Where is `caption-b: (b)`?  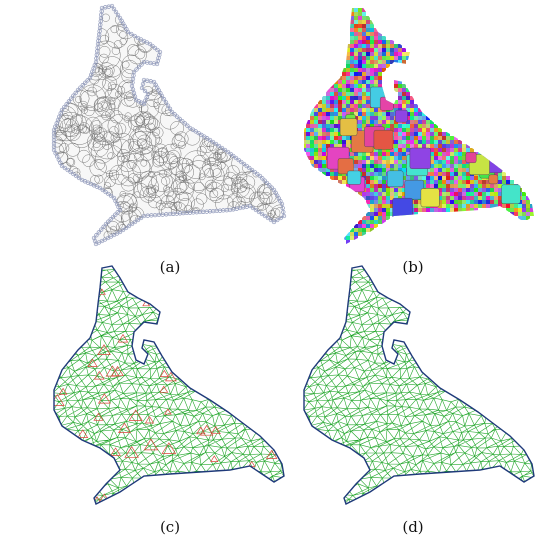 caption-b: (b) is located at coordinates (413, 267).